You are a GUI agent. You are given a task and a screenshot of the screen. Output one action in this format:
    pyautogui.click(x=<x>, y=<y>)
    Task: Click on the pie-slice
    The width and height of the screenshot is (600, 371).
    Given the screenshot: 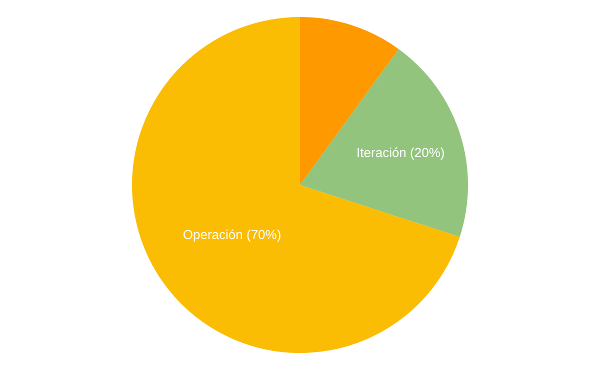 What is the action you would take?
    pyautogui.click(x=384, y=143)
    